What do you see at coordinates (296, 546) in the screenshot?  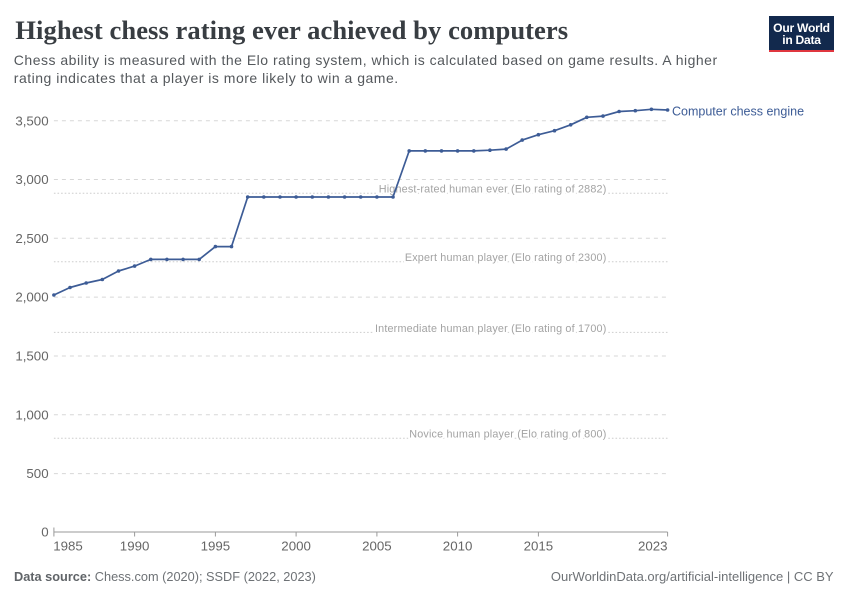 I see `svg-text: 2000` at bounding box center [296, 546].